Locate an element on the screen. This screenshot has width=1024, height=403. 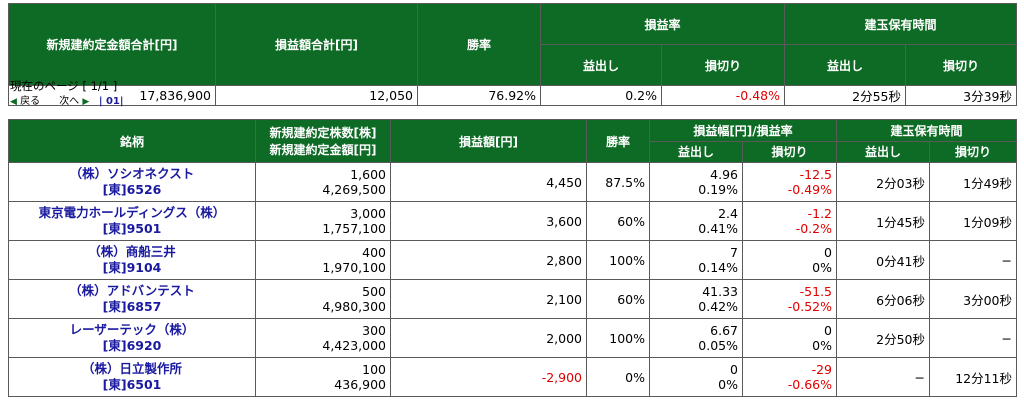
pnl-cell: 3,600 is located at coordinates (488, 221).